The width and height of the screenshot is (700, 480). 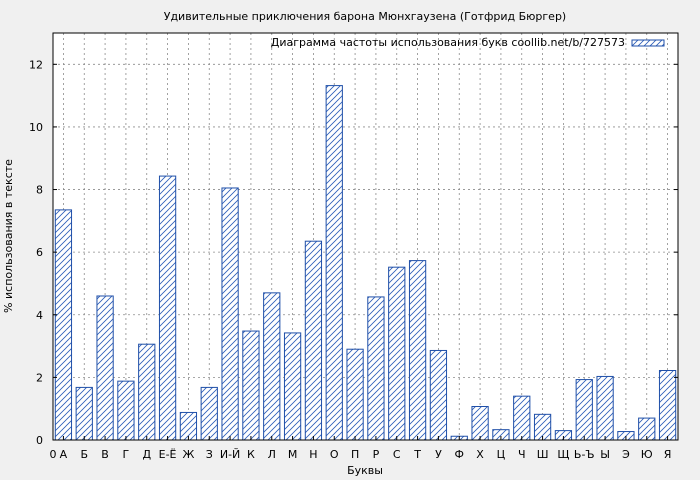 I want to click on x-tick-label-23: Ч, so click(x=522, y=454).